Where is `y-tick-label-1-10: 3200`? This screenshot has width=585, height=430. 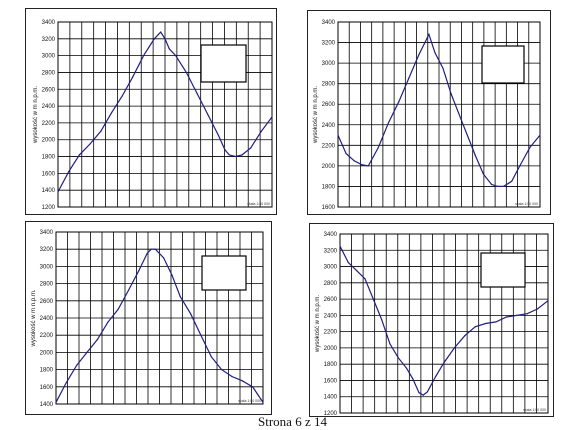
y-tick-label-1-10: 3200 is located at coordinates (49, 40).